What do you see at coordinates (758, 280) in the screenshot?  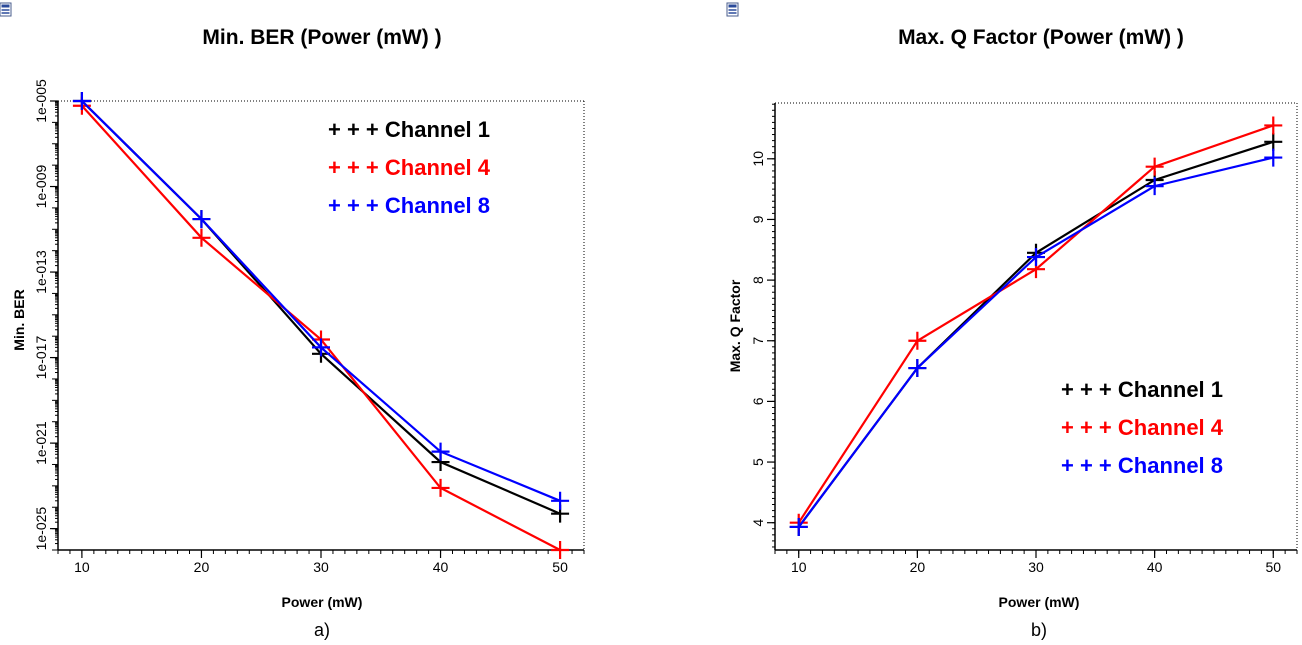 I see `y-tick-label: 8` at bounding box center [758, 280].